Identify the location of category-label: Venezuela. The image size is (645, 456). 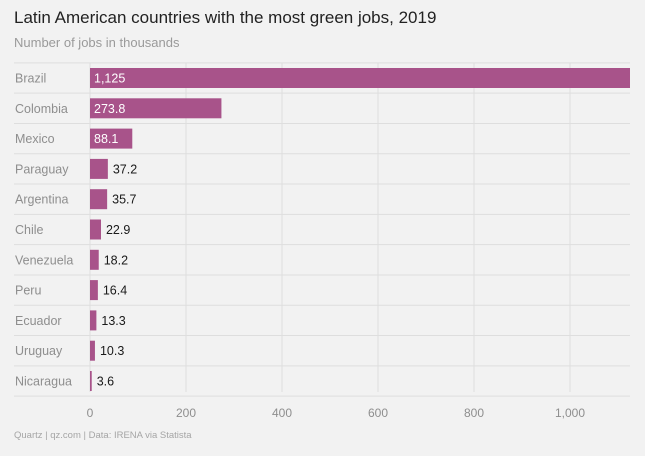
(44, 260).